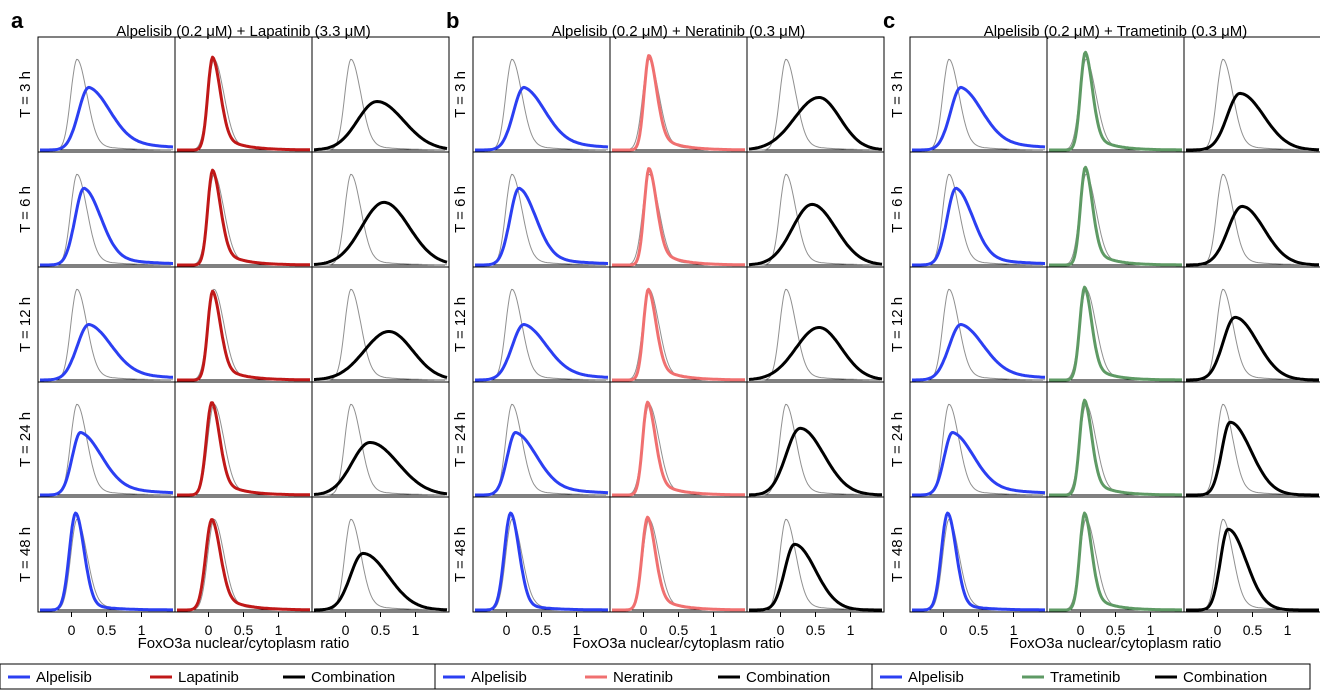 This screenshot has height=691, width=1320. Describe the element at coordinates (243, 31) in the screenshot. I see `panel-title-a: Alpelisib (0.2 μM) + Lapatinib (3.3 μM)` at that location.